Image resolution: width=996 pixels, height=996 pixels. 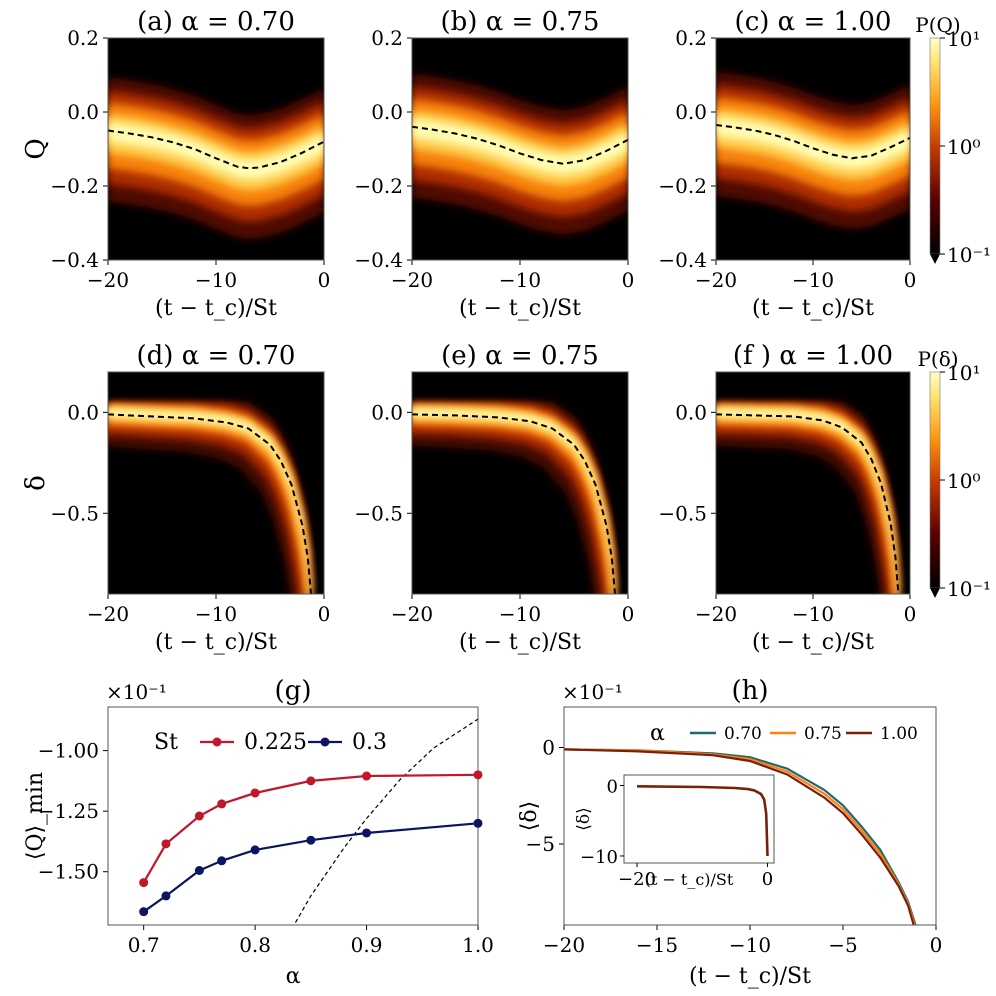 What do you see at coordinates (657, 733) in the screenshot?
I see `legend-title: α` at bounding box center [657, 733].